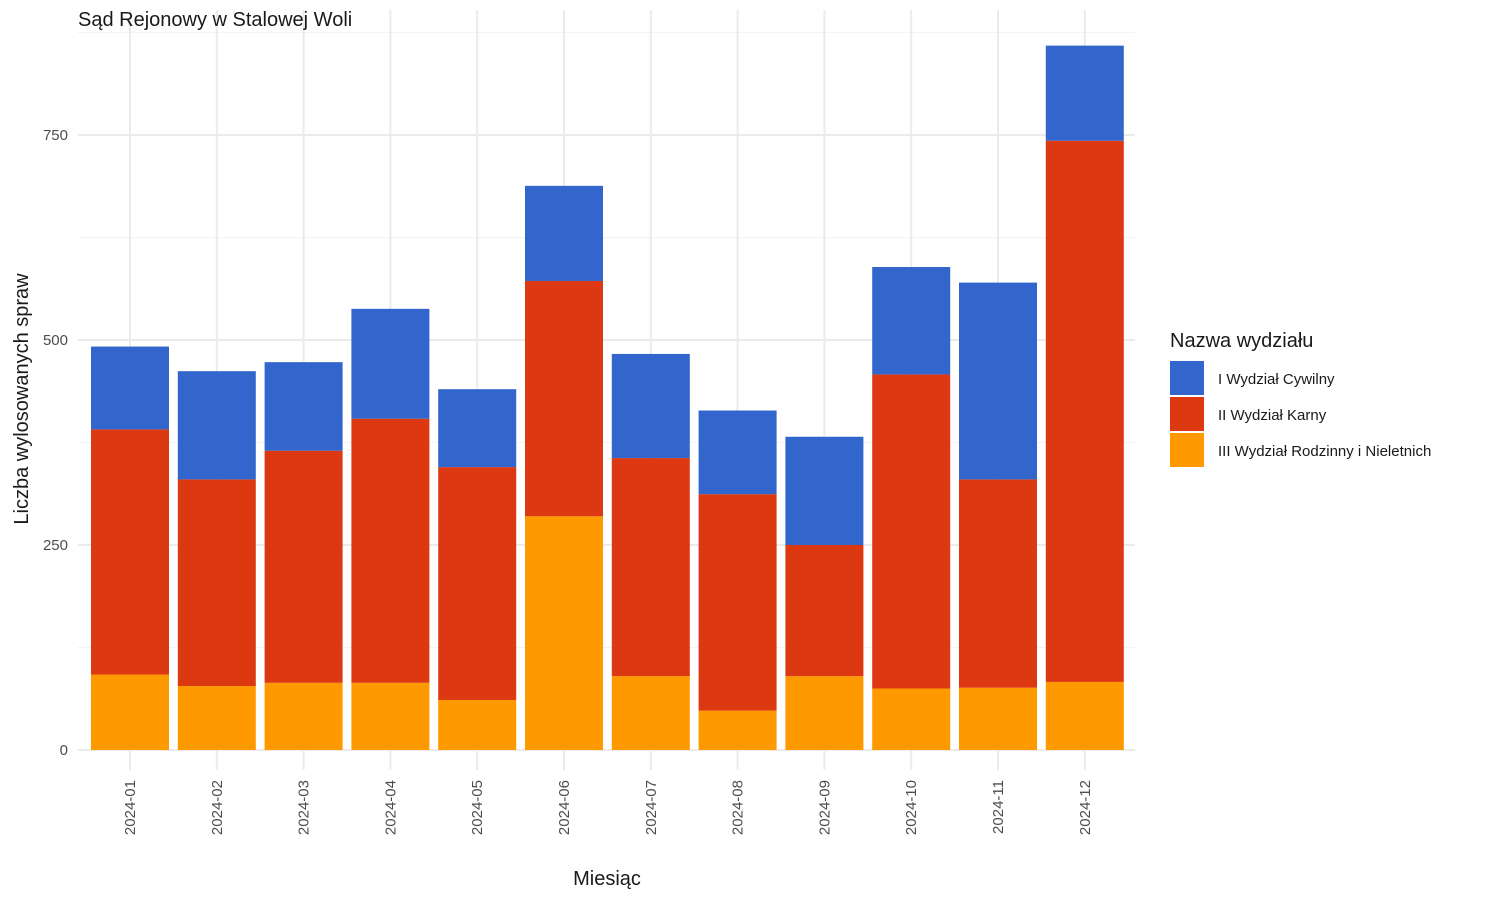  Describe the element at coordinates (1324, 451) in the screenshot. I see `legend-label: III Wydział Rodzinny i Nieletnich` at that location.